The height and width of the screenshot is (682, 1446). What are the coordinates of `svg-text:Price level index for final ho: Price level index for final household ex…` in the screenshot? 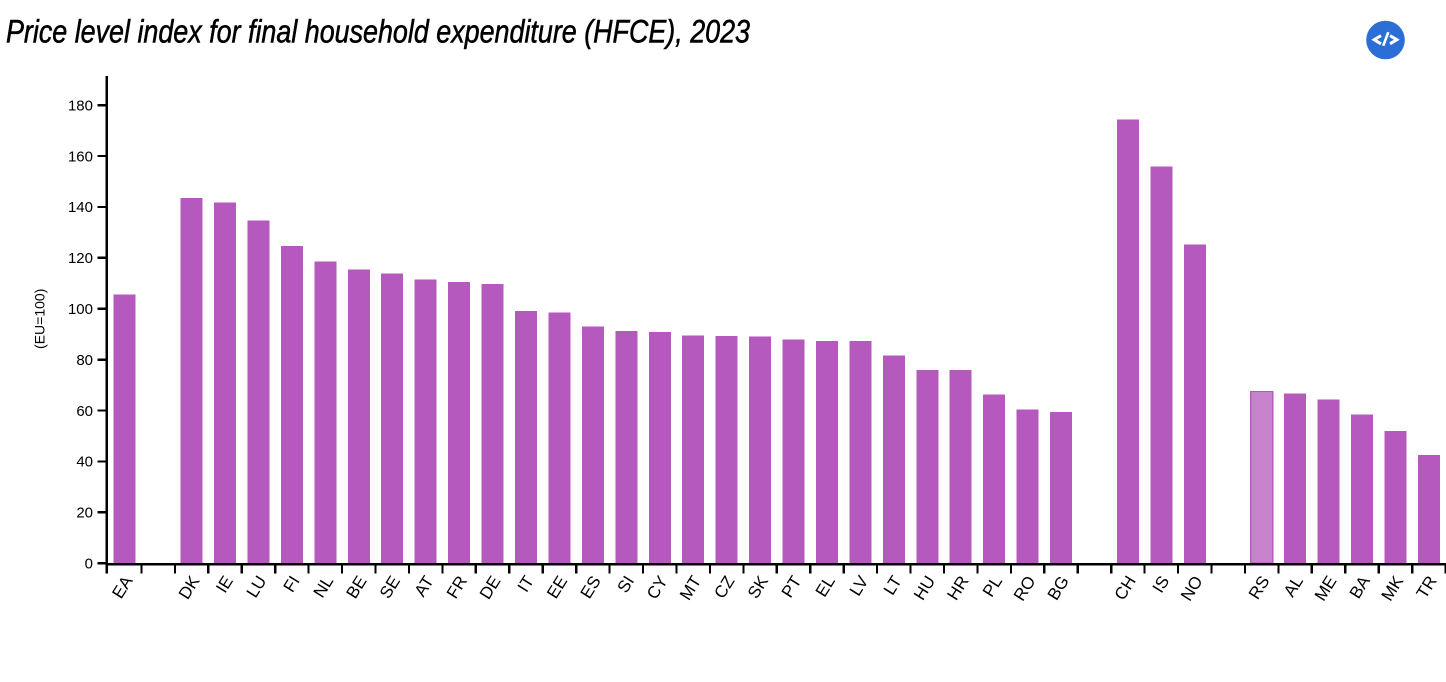 It's located at (378, 32).